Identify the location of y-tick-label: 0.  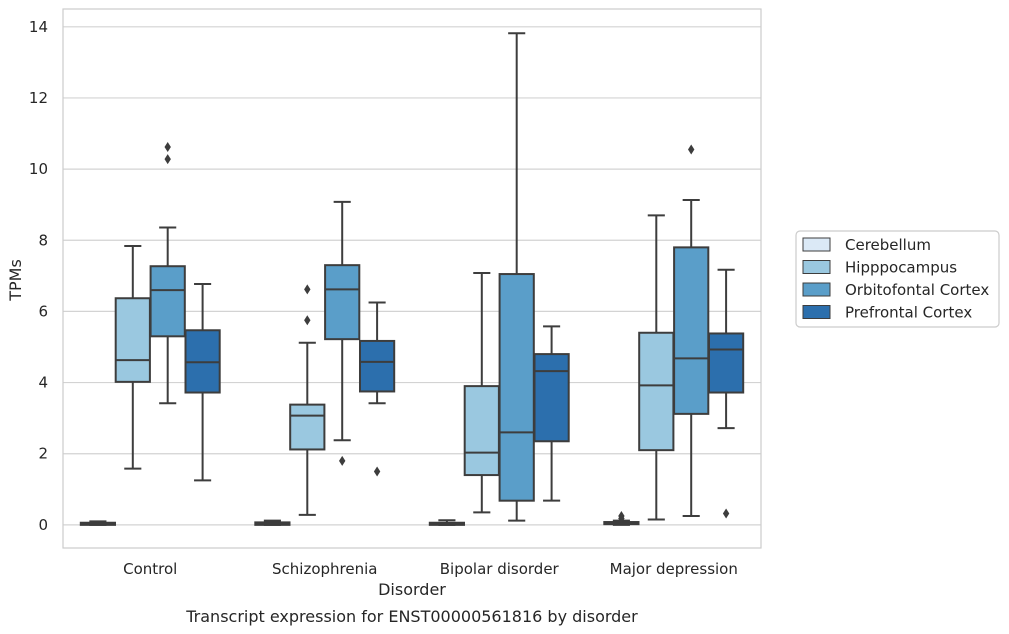
(43, 525).